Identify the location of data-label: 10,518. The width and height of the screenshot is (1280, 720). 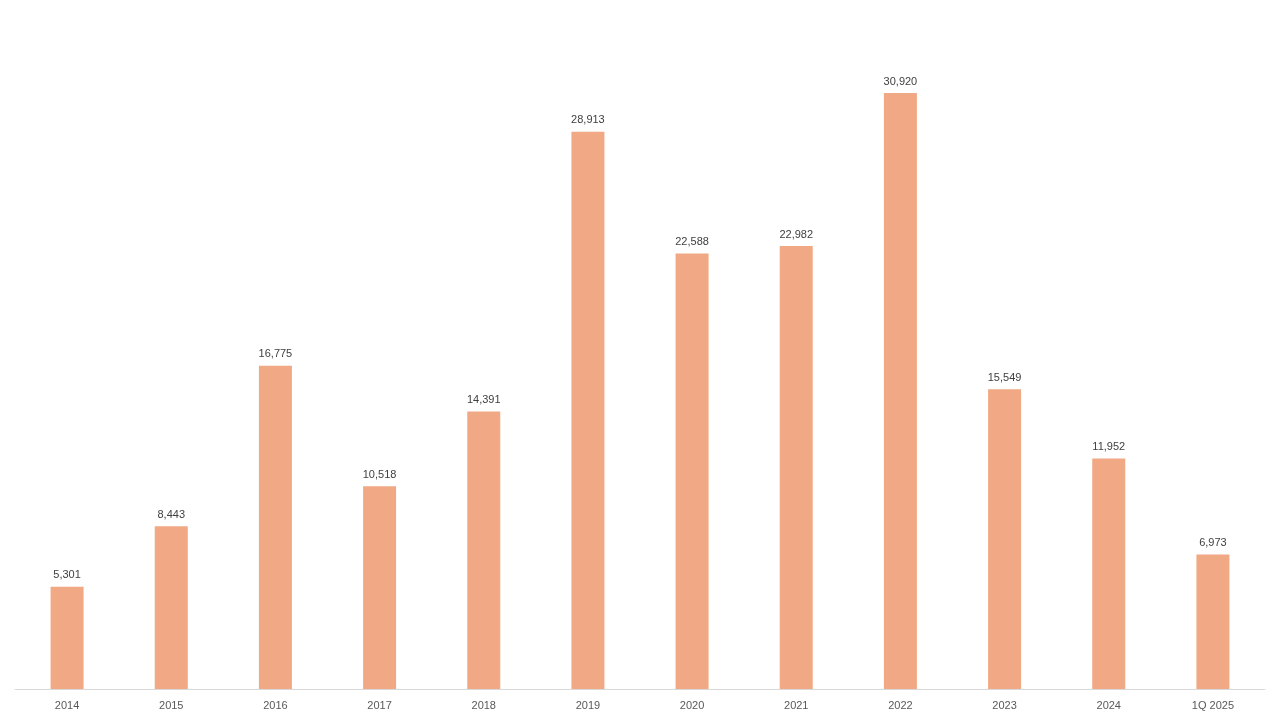
(379, 473).